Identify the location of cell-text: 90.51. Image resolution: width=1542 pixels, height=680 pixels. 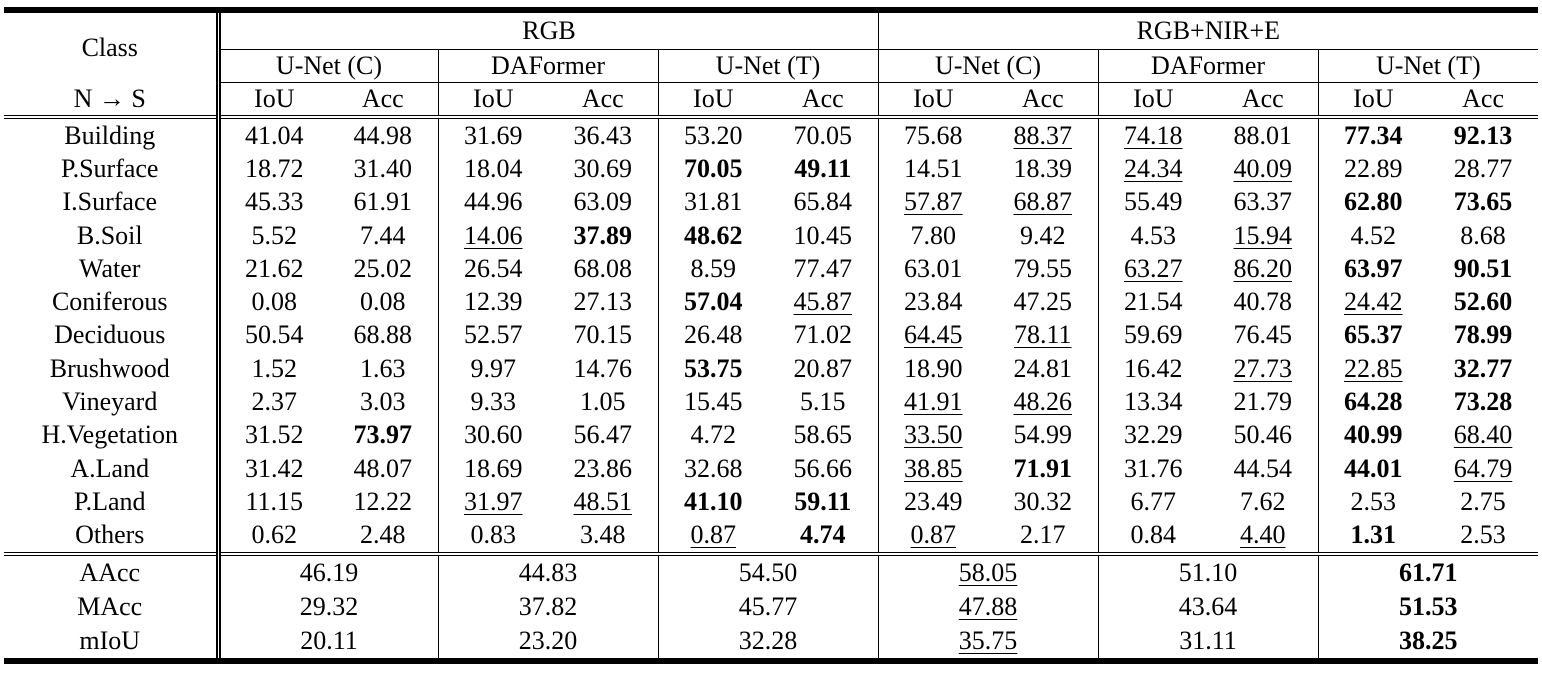
(1483, 268).